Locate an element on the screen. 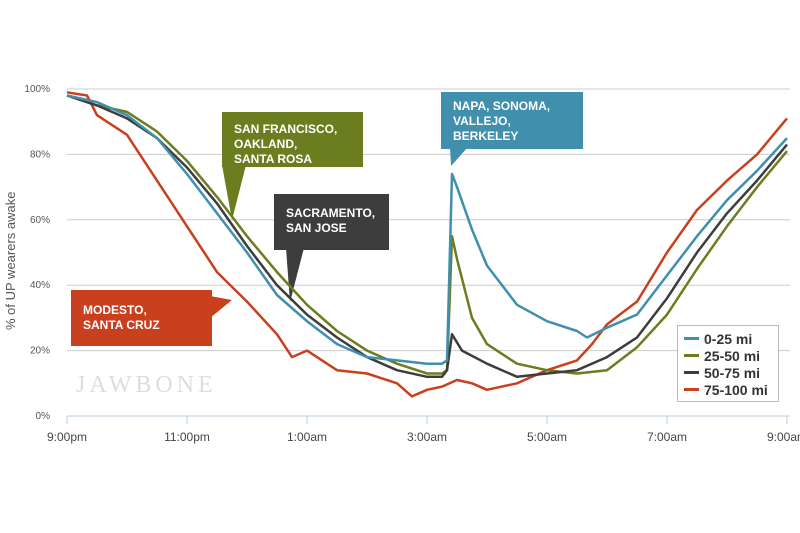 The height and width of the screenshot is (533, 800). legend-item: 0-25 mi is located at coordinates (731, 338).